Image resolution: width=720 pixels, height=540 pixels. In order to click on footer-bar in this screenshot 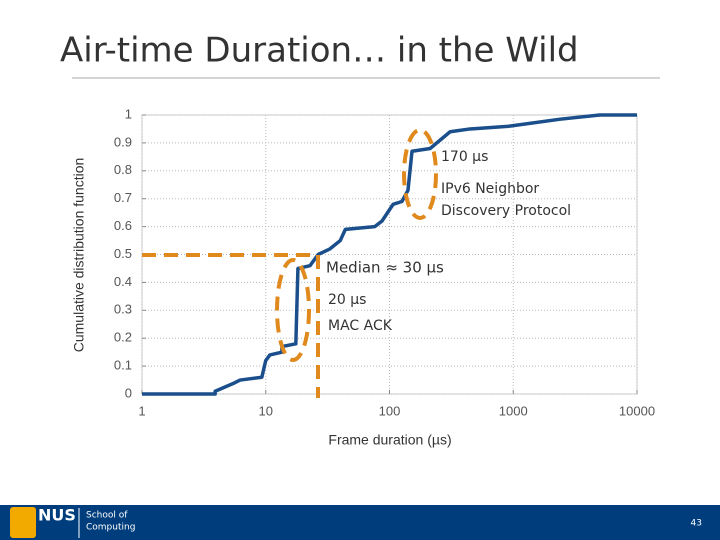, I will do `click(360, 522)`.